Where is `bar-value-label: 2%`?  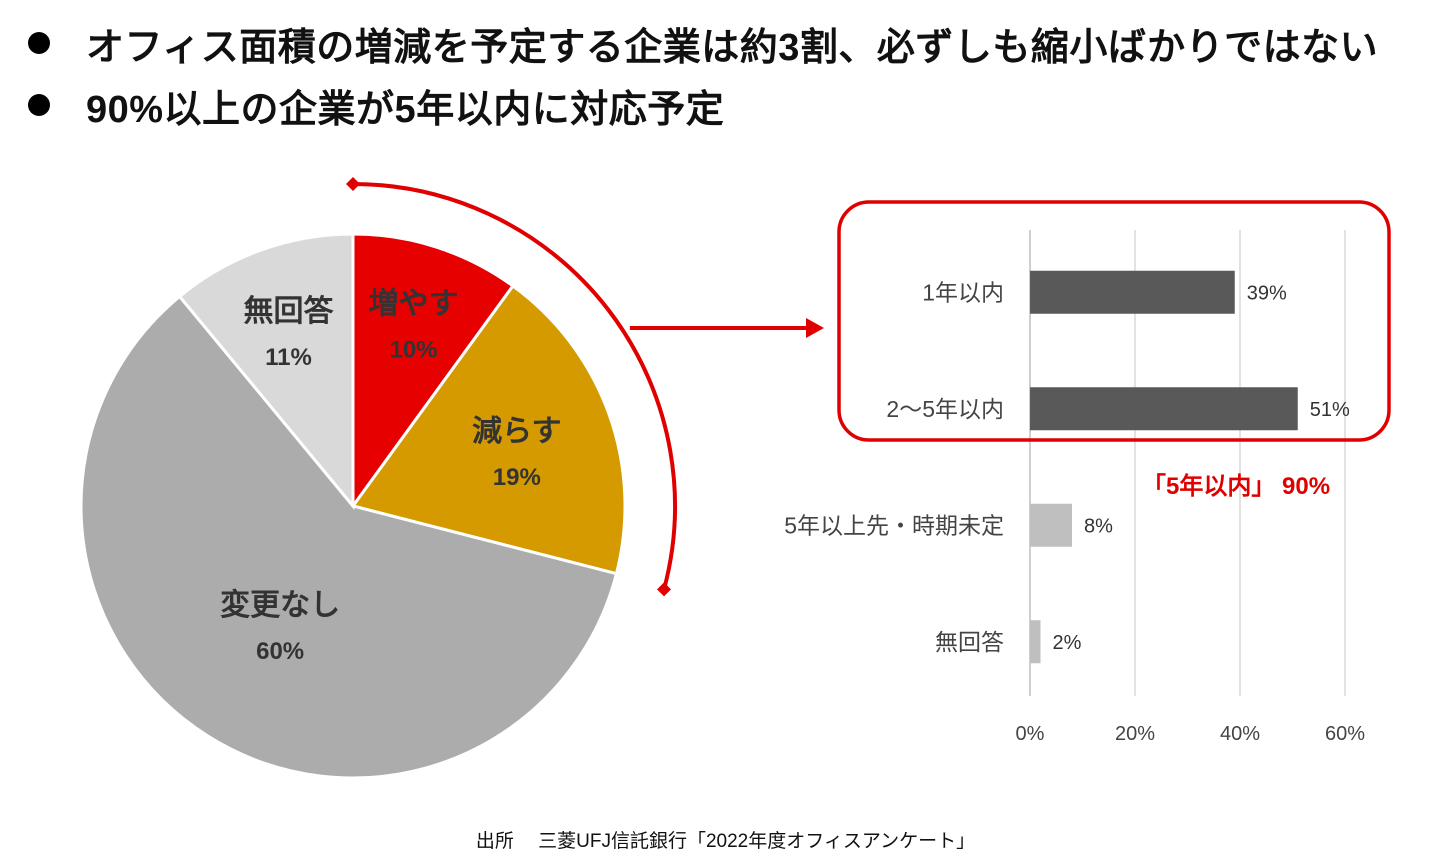
bar-value-label: 2% is located at coordinates (1067, 643).